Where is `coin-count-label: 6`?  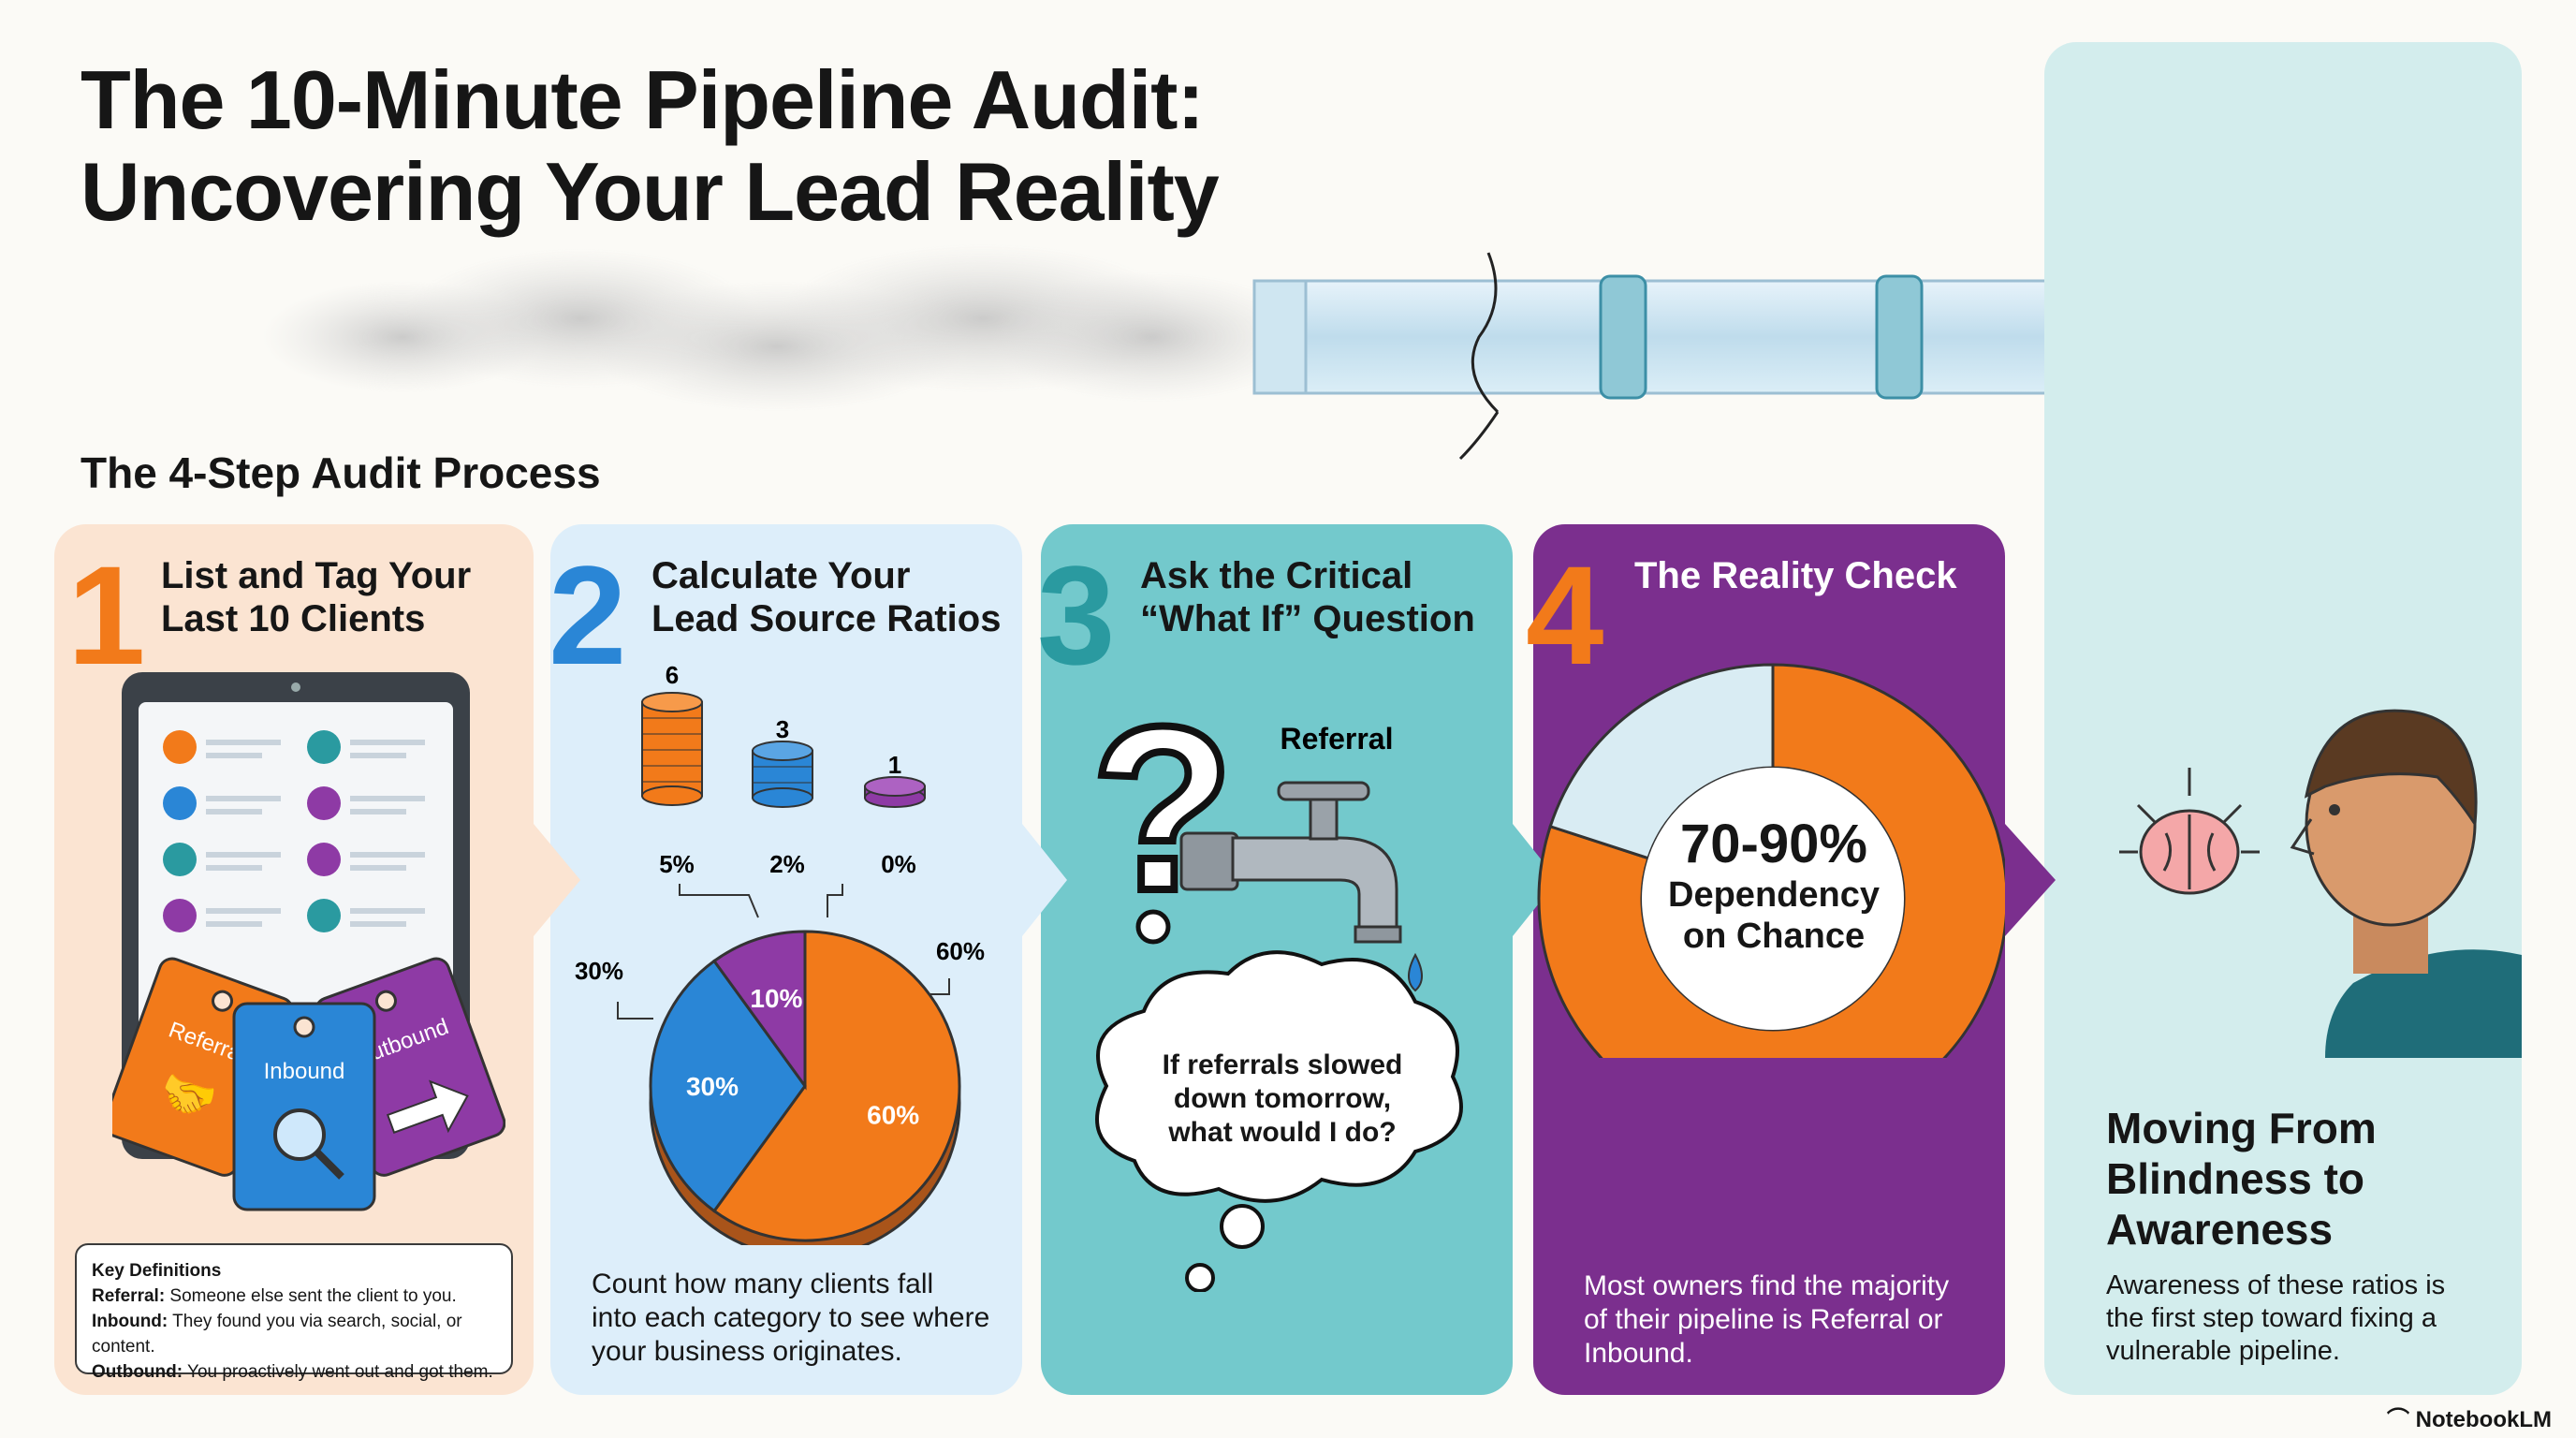 coin-count-label: 6 is located at coordinates (672, 675).